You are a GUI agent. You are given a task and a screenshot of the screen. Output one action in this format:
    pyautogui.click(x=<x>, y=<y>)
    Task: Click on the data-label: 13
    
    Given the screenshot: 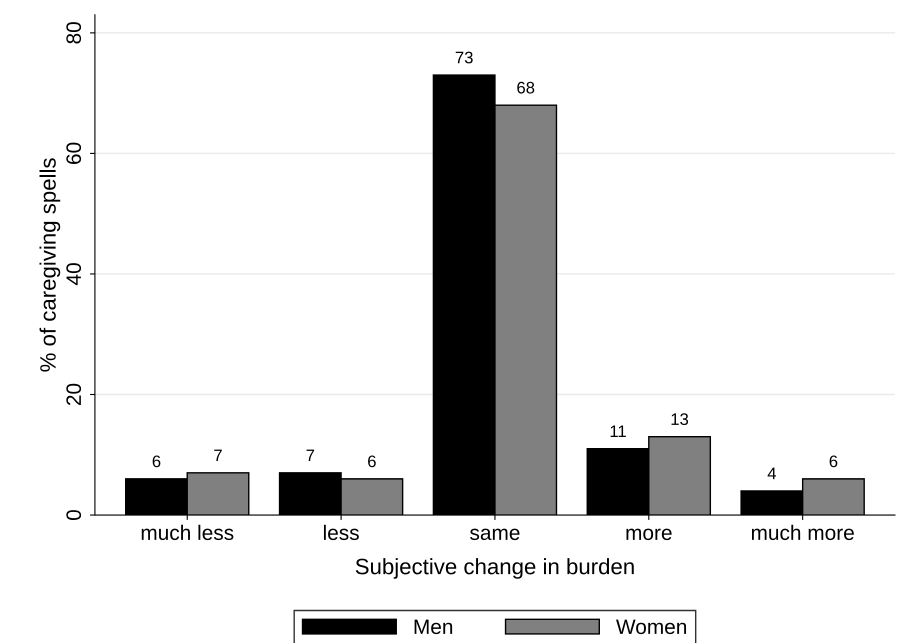 What is the action you would take?
    pyautogui.click(x=680, y=419)
    